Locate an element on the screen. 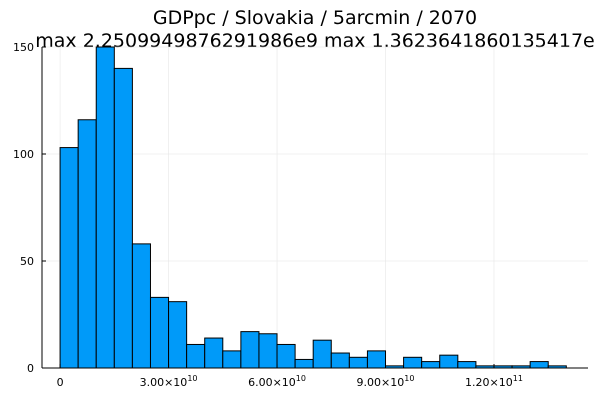  x-tick-labels: 0 3.00×10¹⁰ 6.00×10¹⁰ 9.00×10¹⁰ 1.20×10¹¹ is located at coordinates (290, 381).